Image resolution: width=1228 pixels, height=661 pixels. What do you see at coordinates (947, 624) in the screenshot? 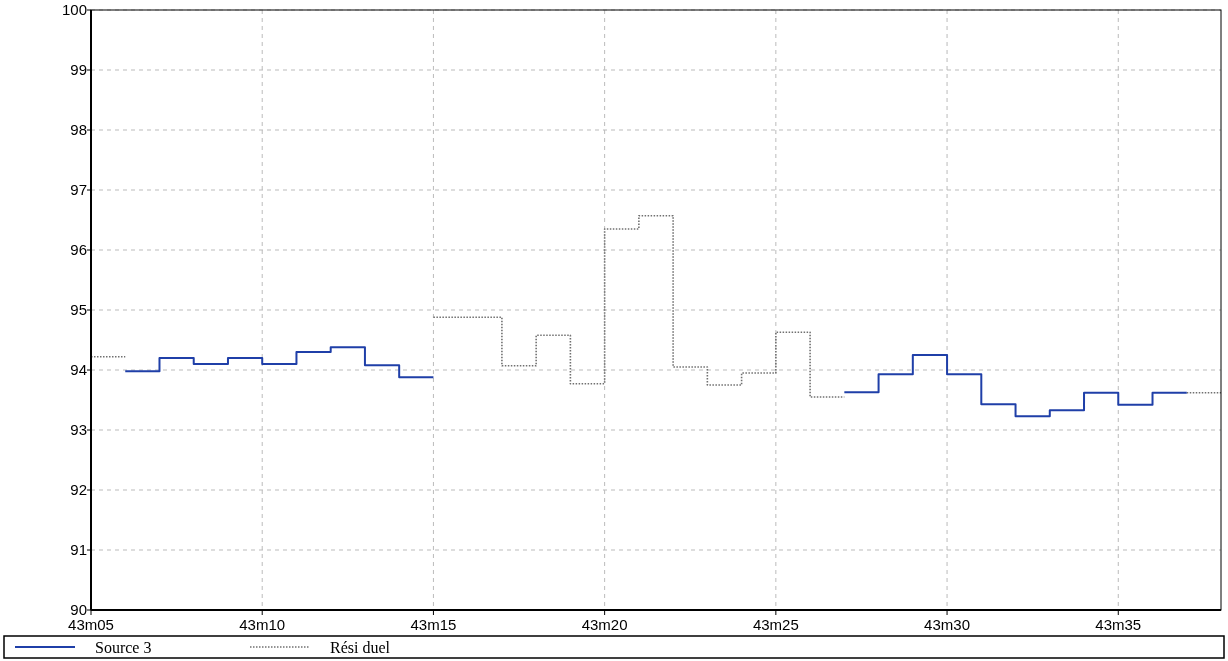
I see `x-tick-label: 43m30` at bounding box center [947, 624].